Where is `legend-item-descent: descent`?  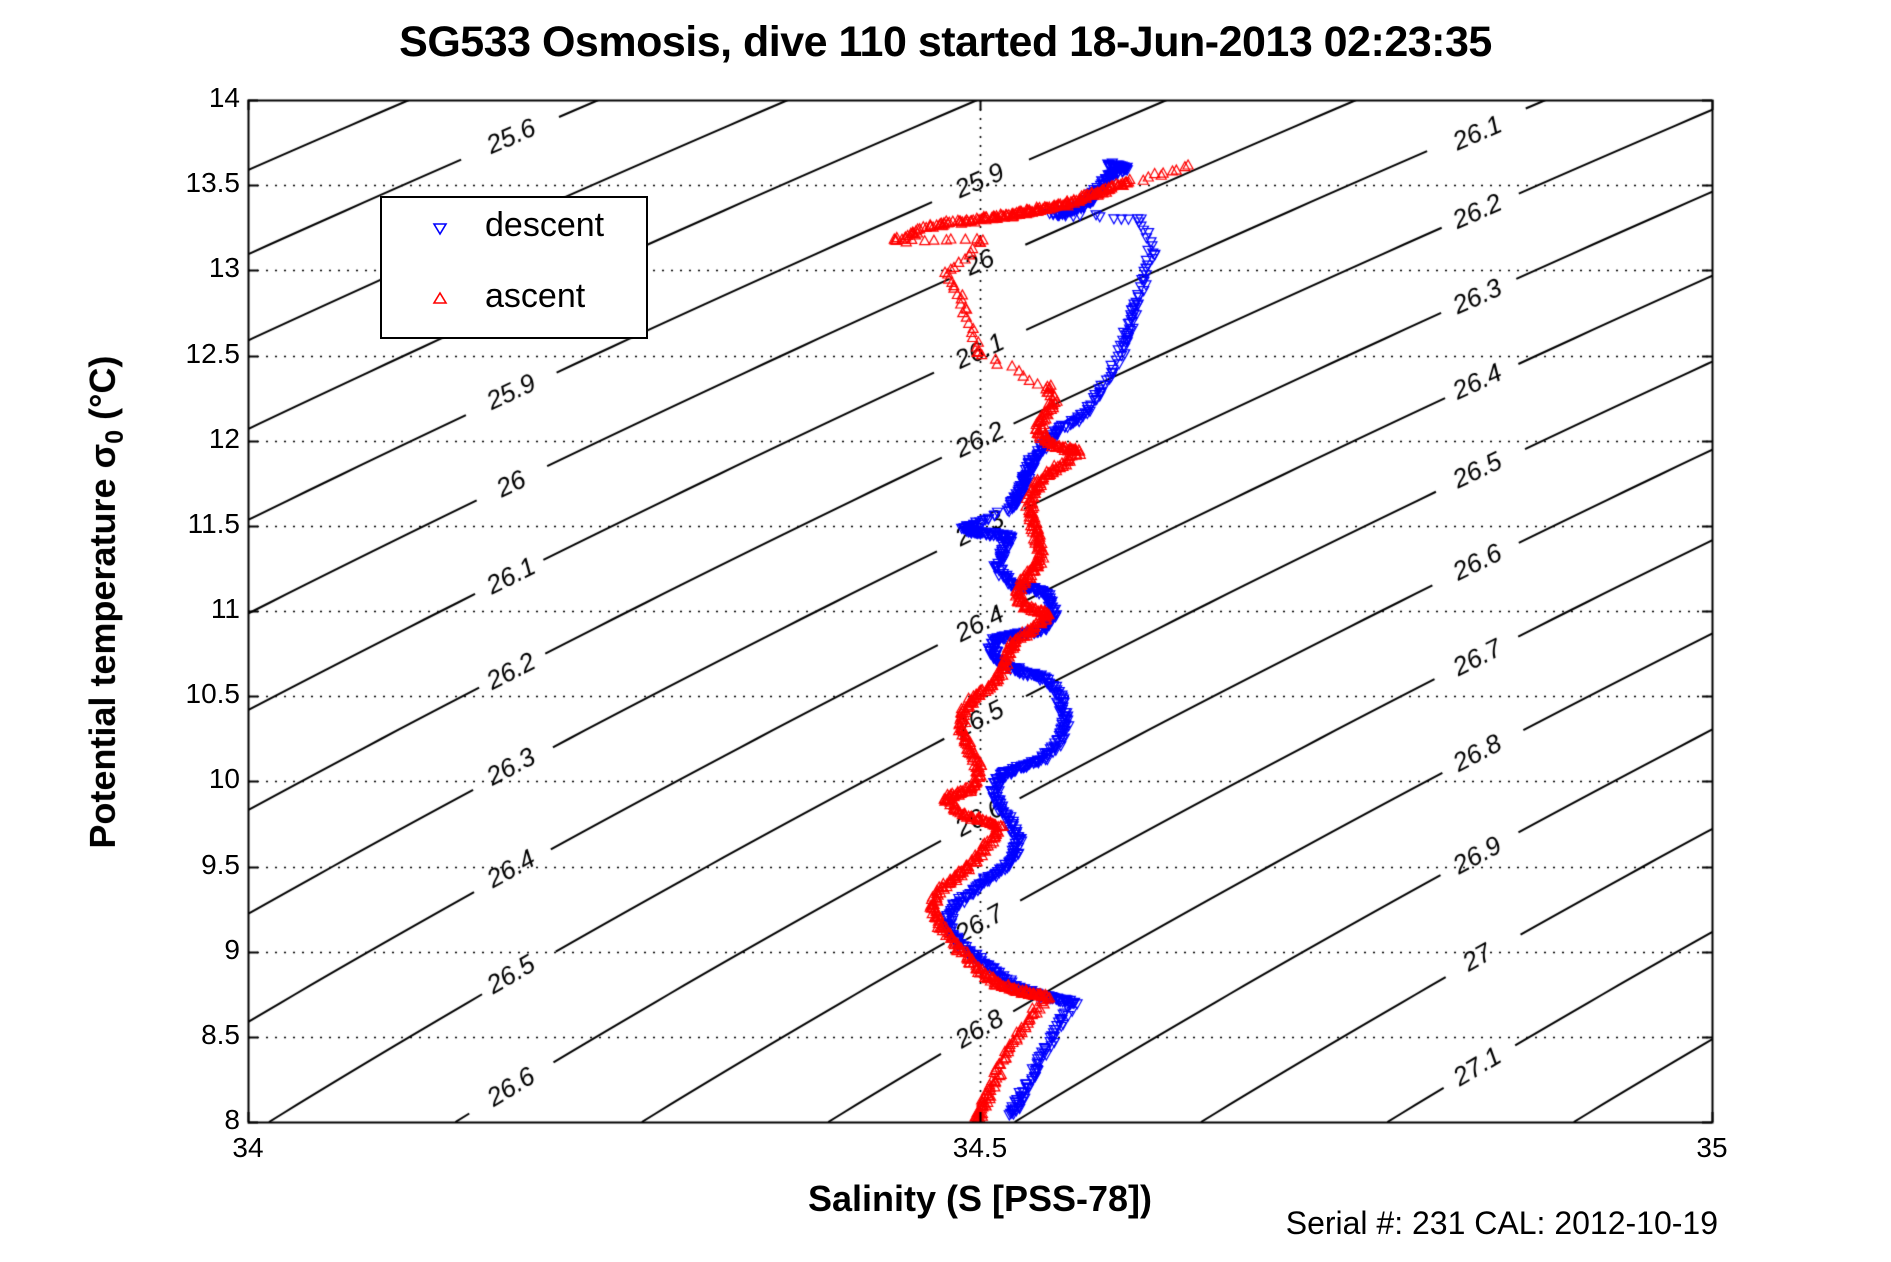 legend-item-descent: descent is located at coordinates (516, 228).